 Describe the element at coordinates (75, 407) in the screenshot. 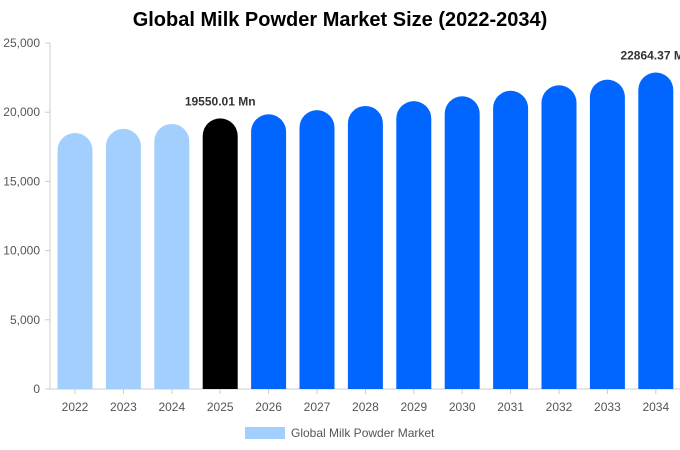

I see `x-tick-label: 2022` at that location.